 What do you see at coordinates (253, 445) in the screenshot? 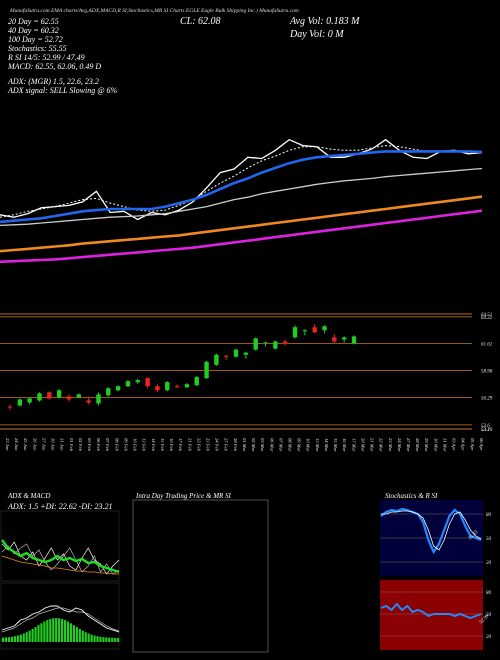
I see `date-tick-27: 02 Mar` at bounding box center [253, 445].